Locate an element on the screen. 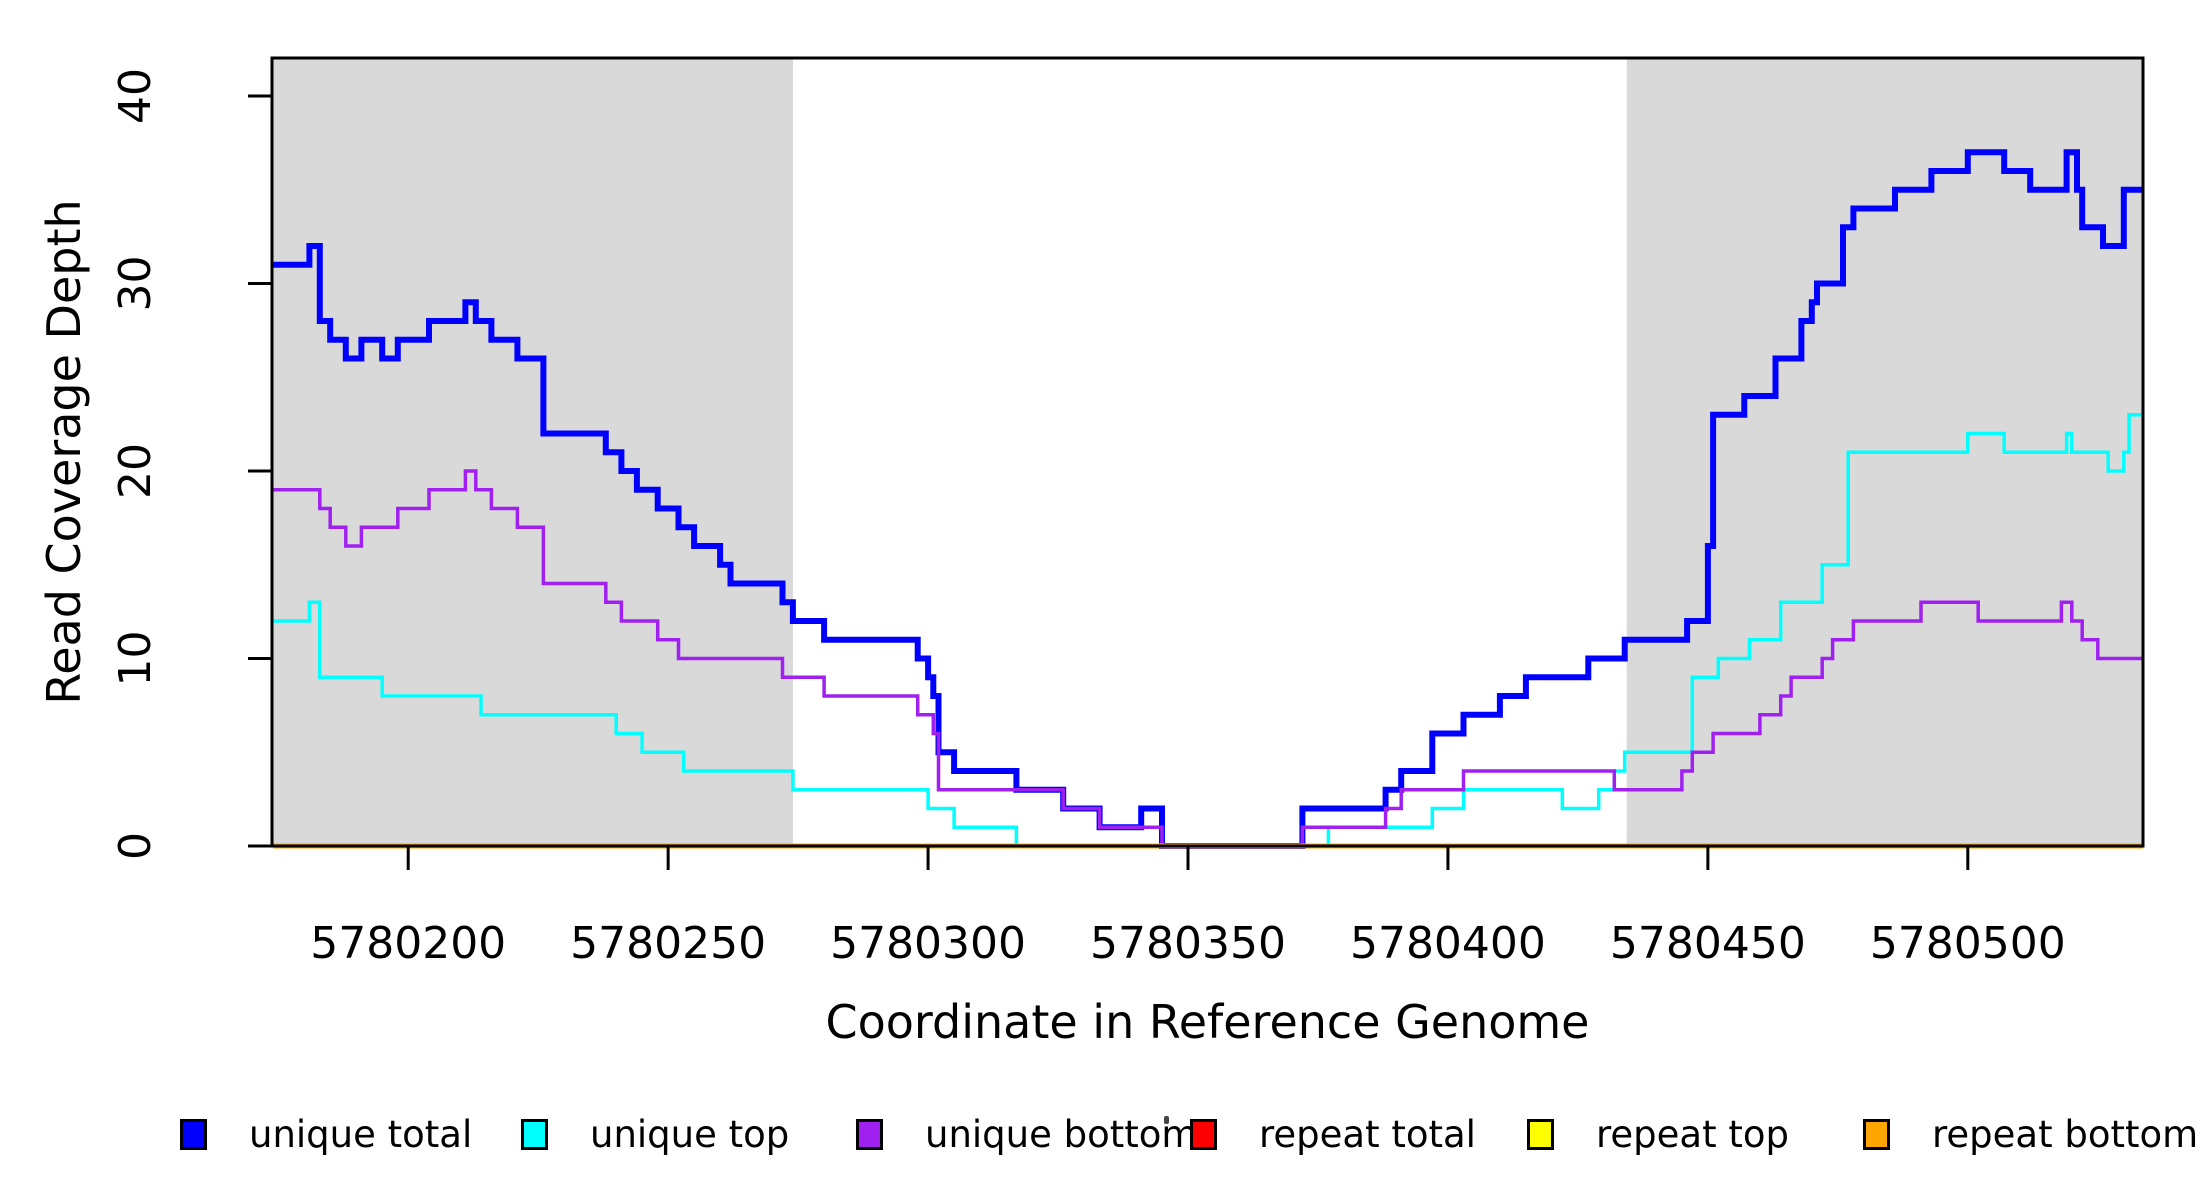 This screenshot has height=1200, width=2200. legend-label: unique bottom is located at coordinates (1061, 1134).